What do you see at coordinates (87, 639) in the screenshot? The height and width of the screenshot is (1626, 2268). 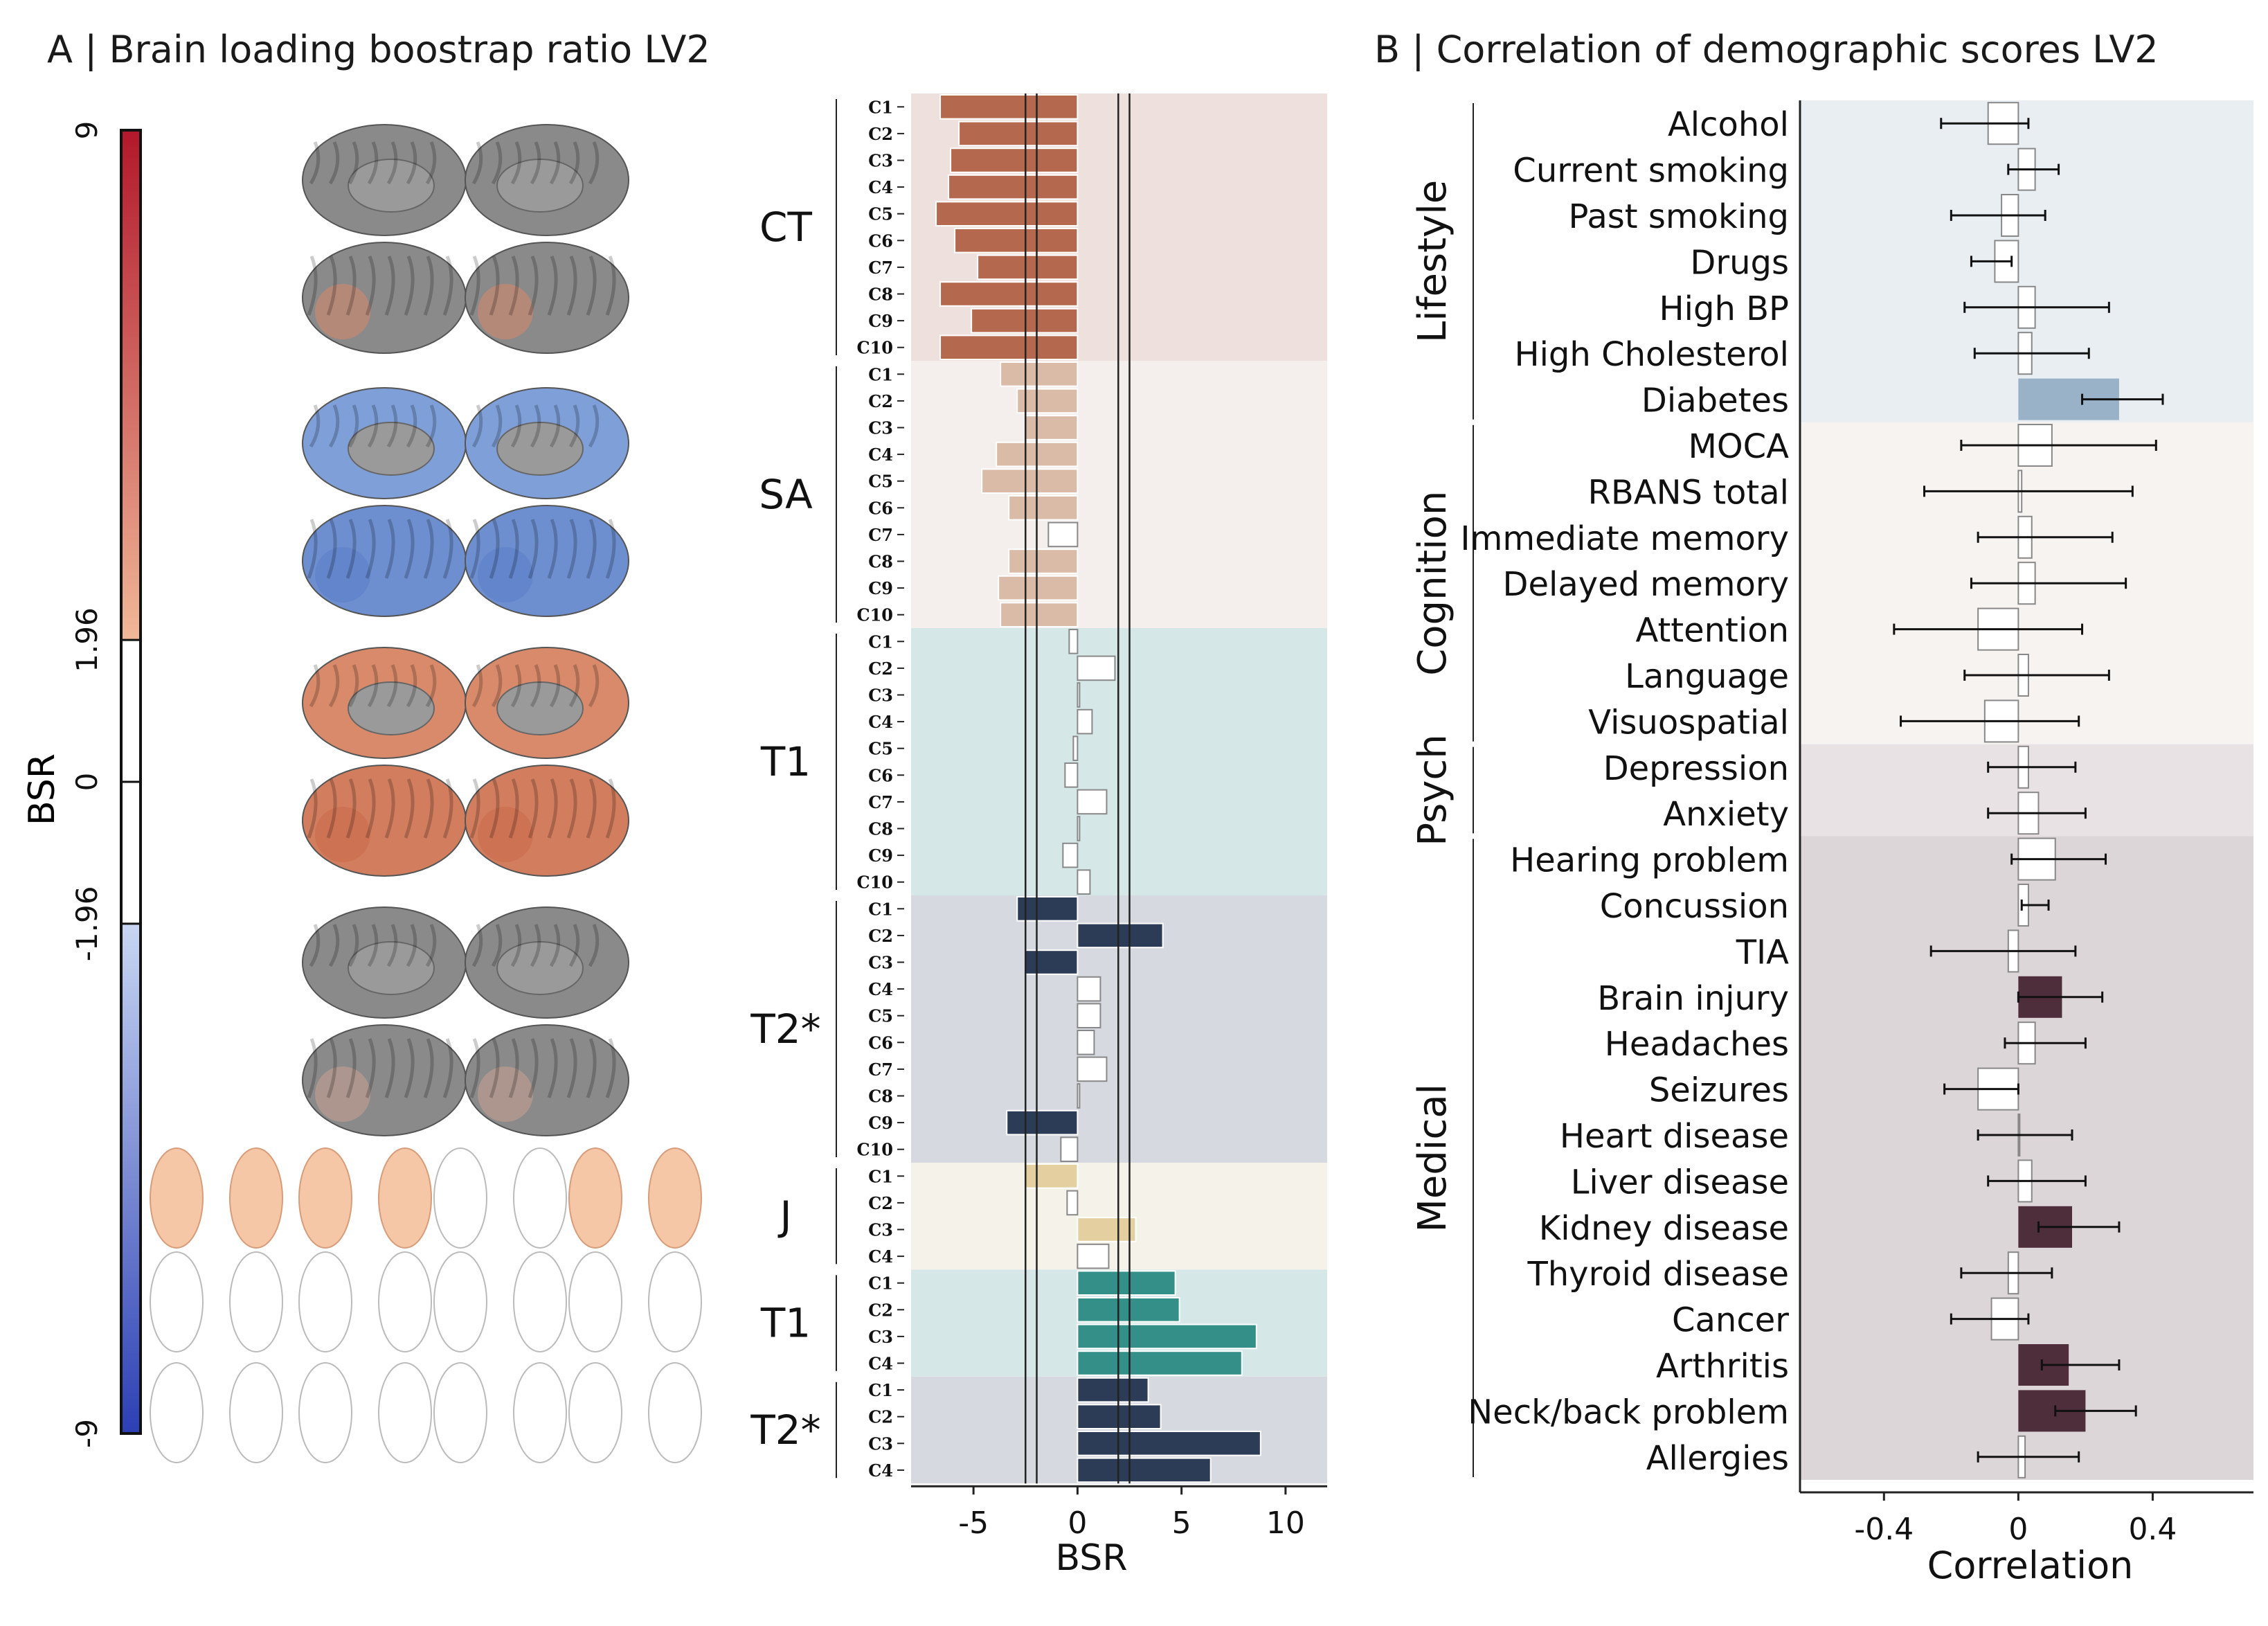 I see `colorbar-tick-label: 1.96` at bounding box center [87, 639].